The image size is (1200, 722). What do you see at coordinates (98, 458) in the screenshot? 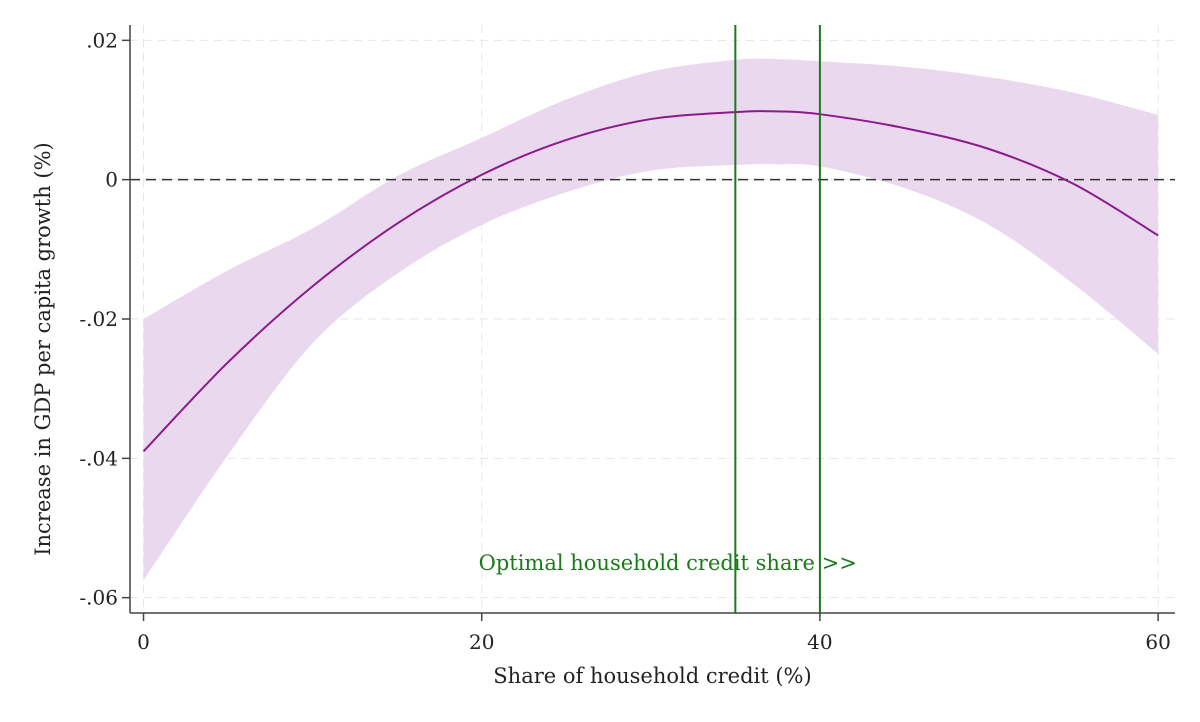
I see `y-tick-label: -.04` at bounding box center [98, 458].